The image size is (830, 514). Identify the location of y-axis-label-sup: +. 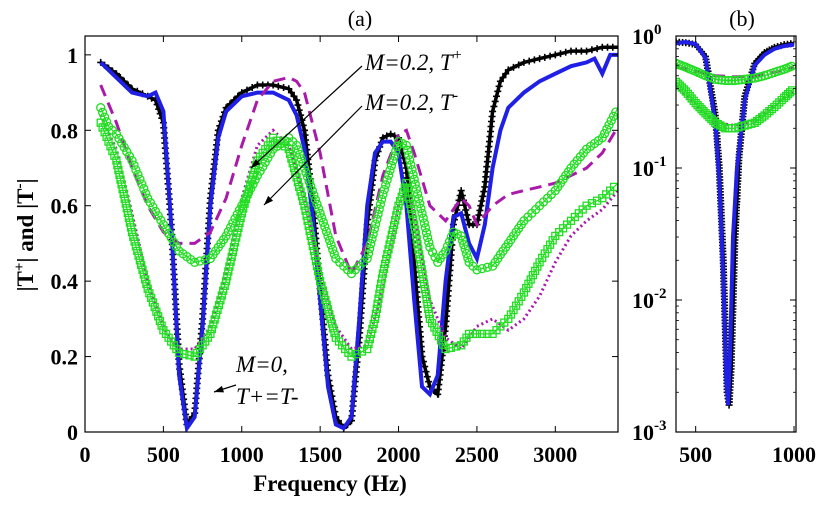
(20, 267).